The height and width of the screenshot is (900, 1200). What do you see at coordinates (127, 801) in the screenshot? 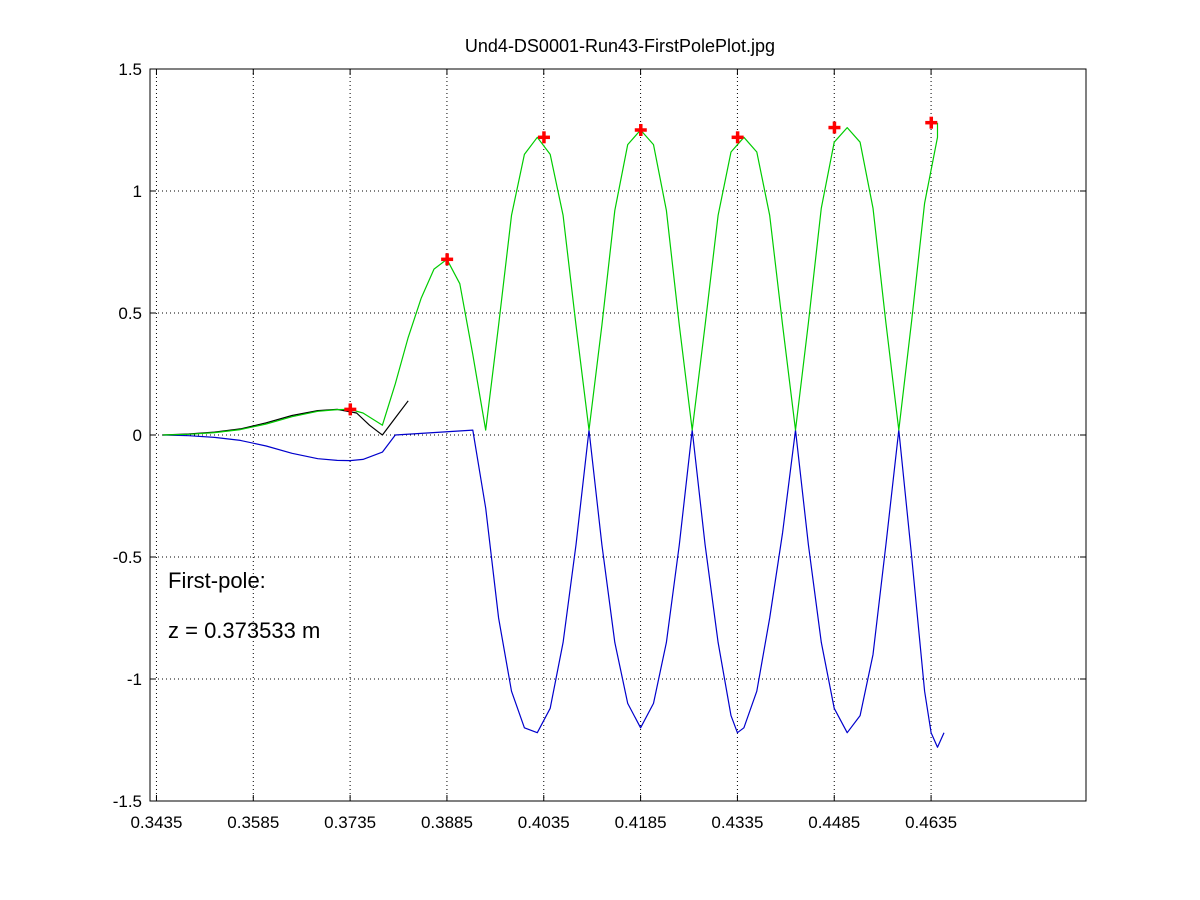
I see `y-tick-label: -1.5` at bounding box center [127, 801].